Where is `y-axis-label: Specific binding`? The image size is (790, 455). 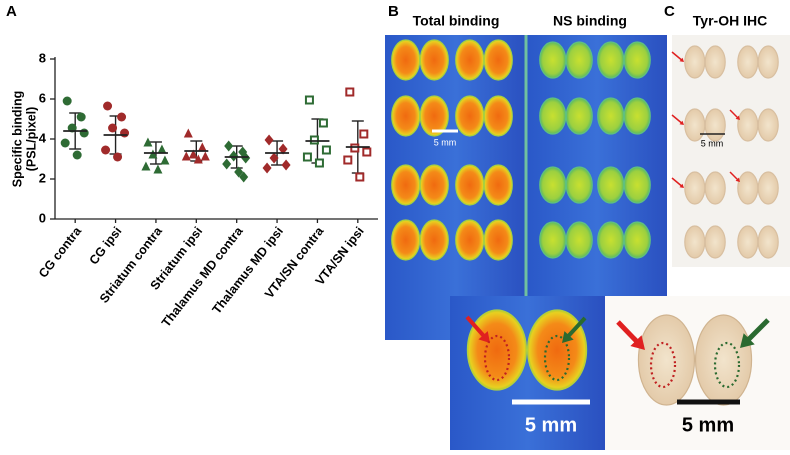
y-axis-label: Specific binding is located at coordinates (17, 139).